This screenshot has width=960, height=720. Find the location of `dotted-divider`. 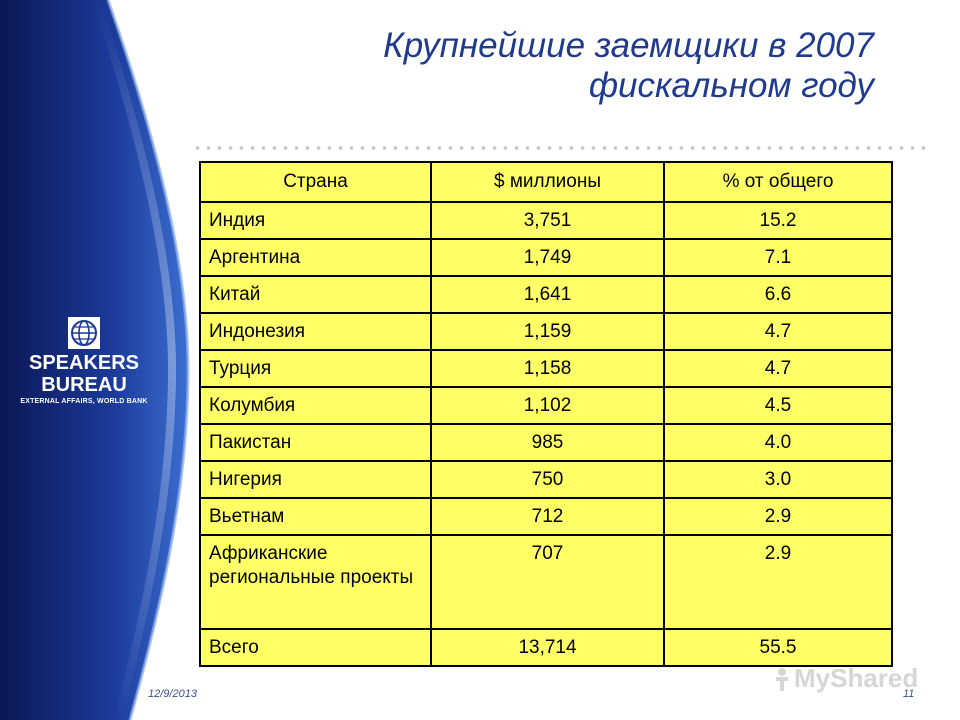

dotted-divider is located at coordinates (562, 148).